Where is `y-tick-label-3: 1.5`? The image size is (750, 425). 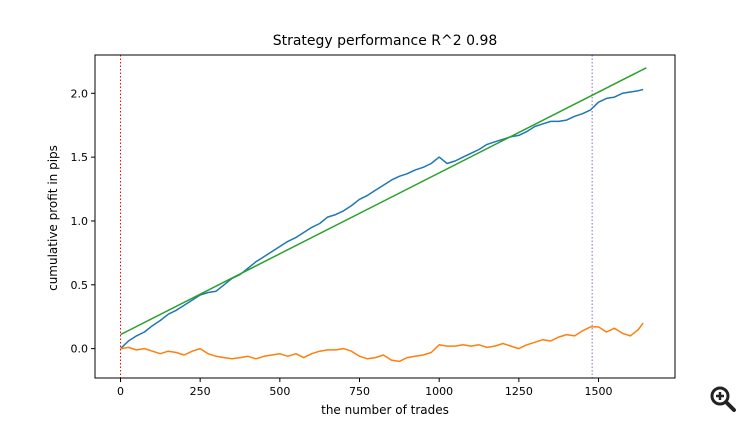 y-tick-label-3: 1.5 is located at coordinates (80, 157).